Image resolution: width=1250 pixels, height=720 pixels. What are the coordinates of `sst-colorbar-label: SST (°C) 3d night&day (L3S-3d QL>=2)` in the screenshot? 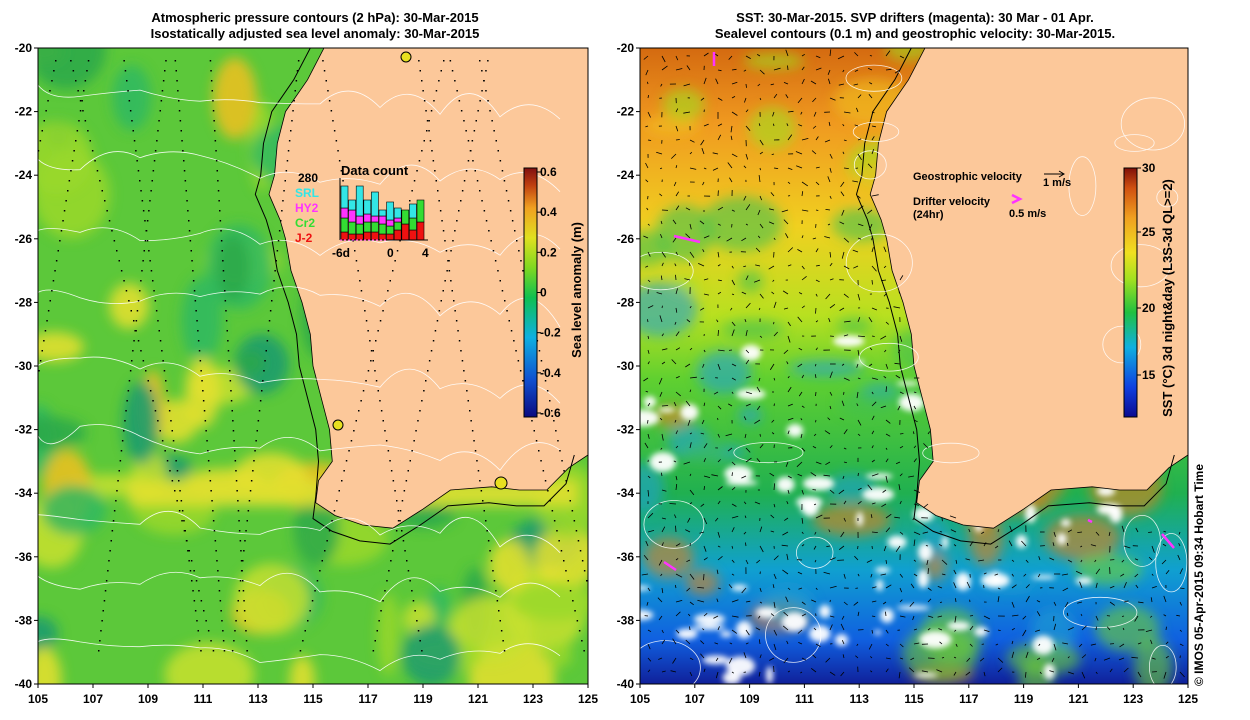 It's located at (1167, 298).